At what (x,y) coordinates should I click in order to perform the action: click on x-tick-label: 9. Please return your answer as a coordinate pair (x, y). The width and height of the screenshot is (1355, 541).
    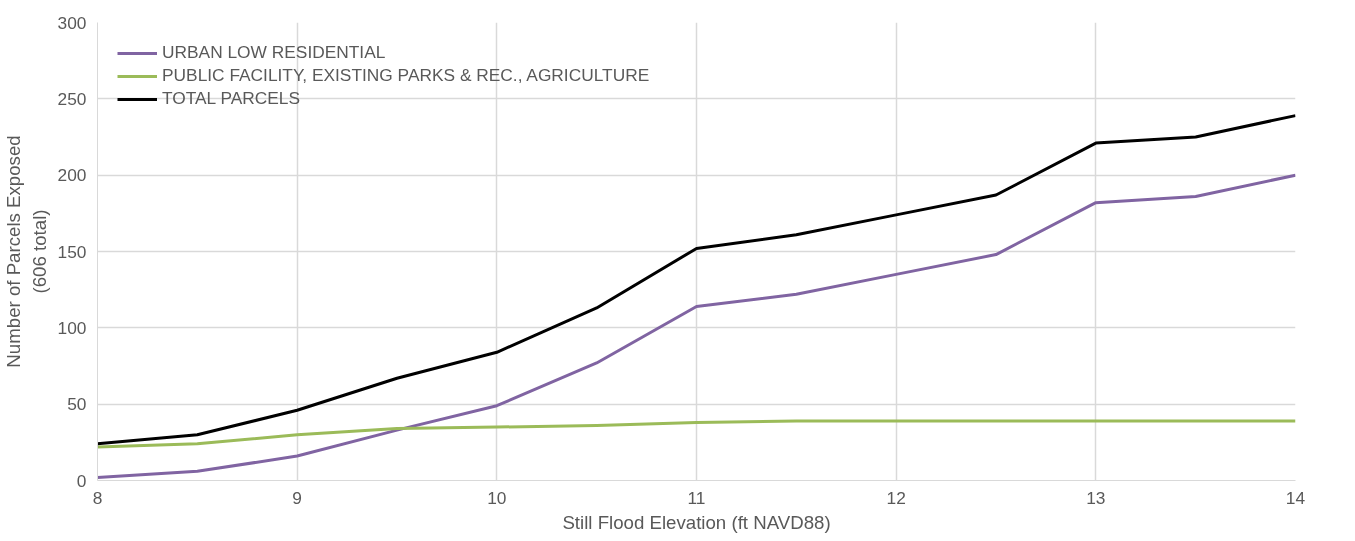
    Looking at the image, I should click on (297, 497).